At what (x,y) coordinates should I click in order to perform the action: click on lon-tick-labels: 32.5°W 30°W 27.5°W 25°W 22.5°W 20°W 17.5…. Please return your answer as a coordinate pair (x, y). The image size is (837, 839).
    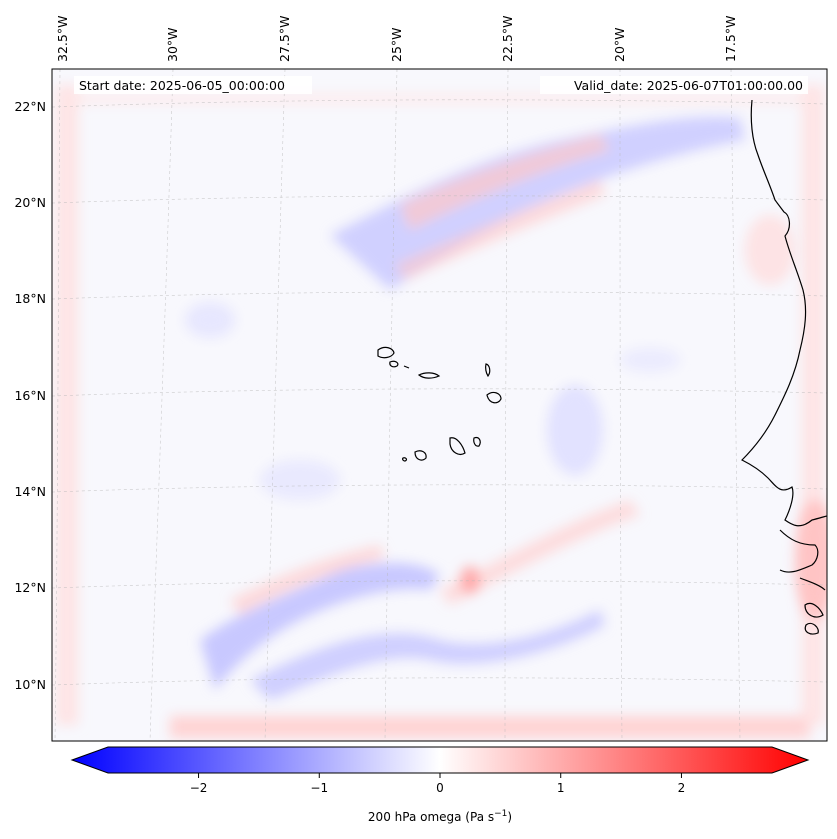
    Looking at the image, I should click on (396, 39).